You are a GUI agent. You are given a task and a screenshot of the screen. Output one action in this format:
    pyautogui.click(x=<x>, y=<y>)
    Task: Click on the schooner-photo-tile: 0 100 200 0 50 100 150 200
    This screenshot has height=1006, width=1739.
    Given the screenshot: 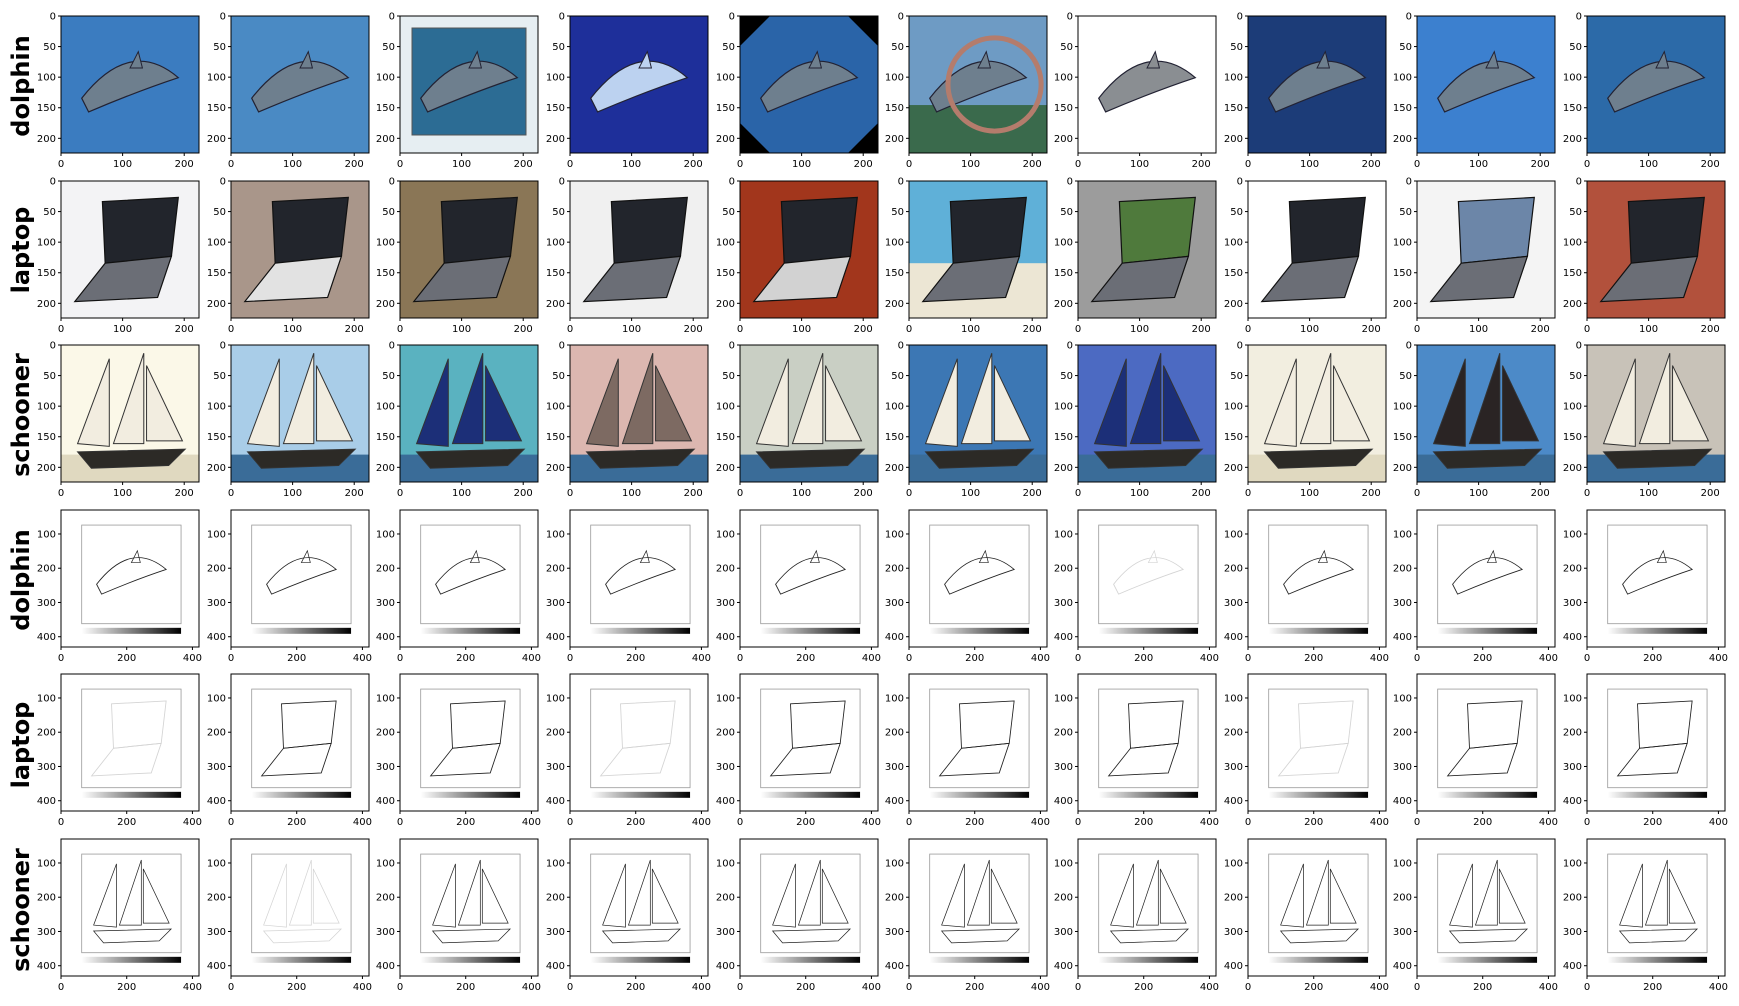 What is the action you would take?
    pyautogui.click(x=627, y=420)
    